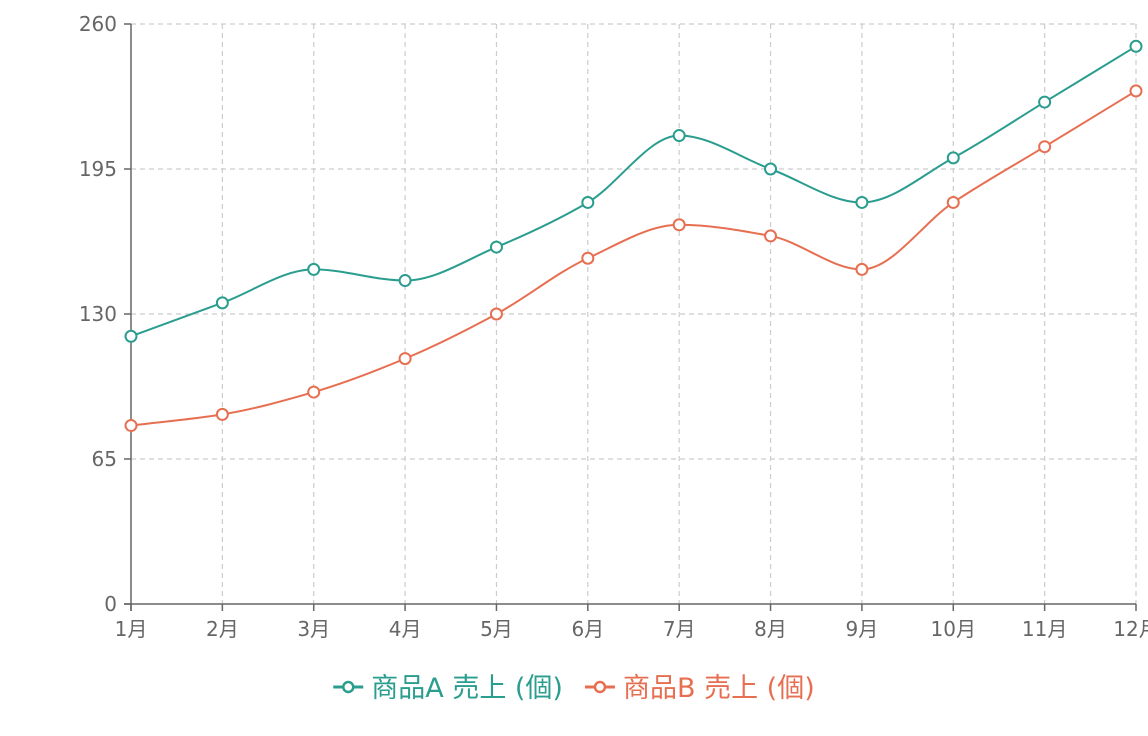 The height and width of the screenshot is (736, 1148). What do you see at coordinates (110, 604) in the screenshot?
I see `y-tick-label: 0` at bounding box center [110, 604].